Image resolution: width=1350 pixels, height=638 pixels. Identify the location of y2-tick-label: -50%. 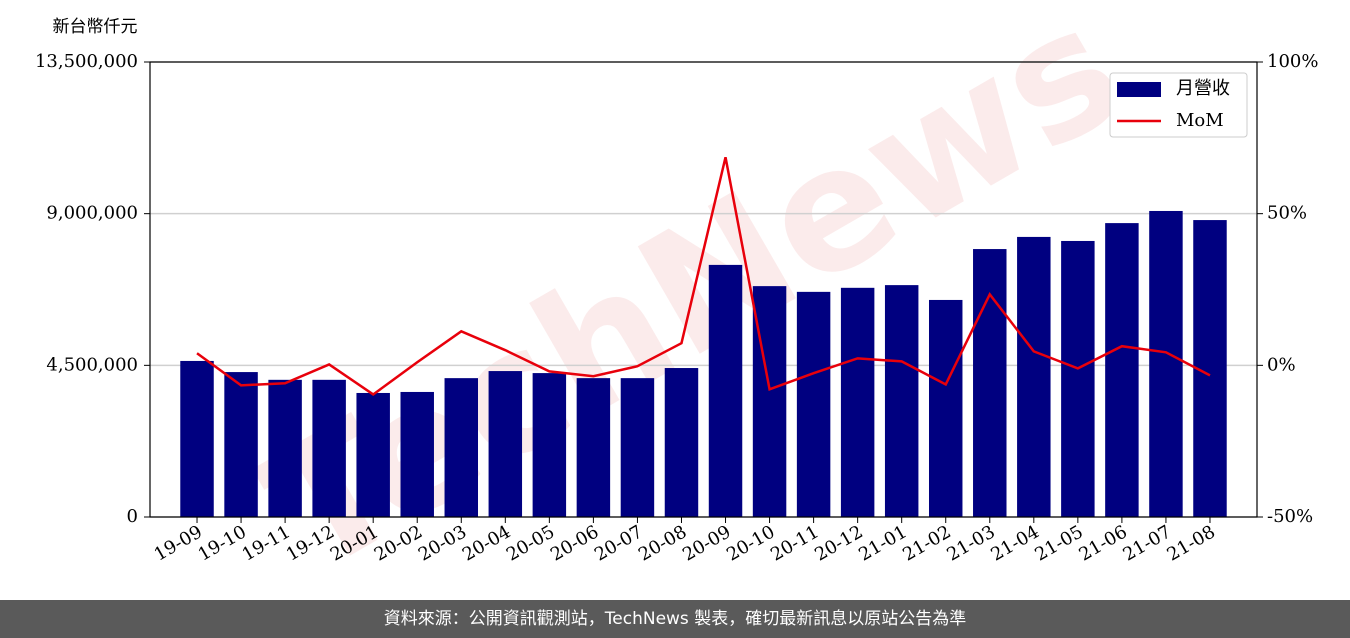
(1290, 516).